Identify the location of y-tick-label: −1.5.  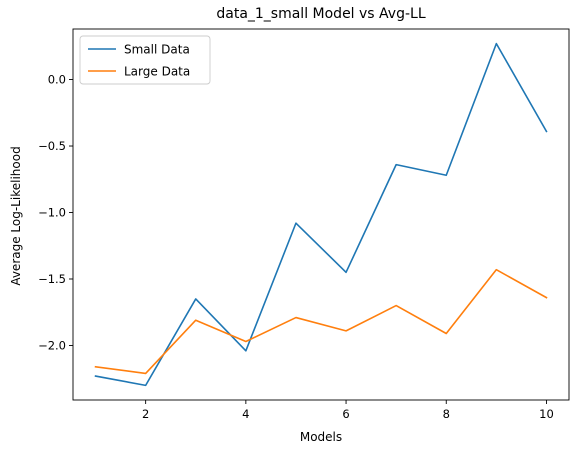
(52, 279).